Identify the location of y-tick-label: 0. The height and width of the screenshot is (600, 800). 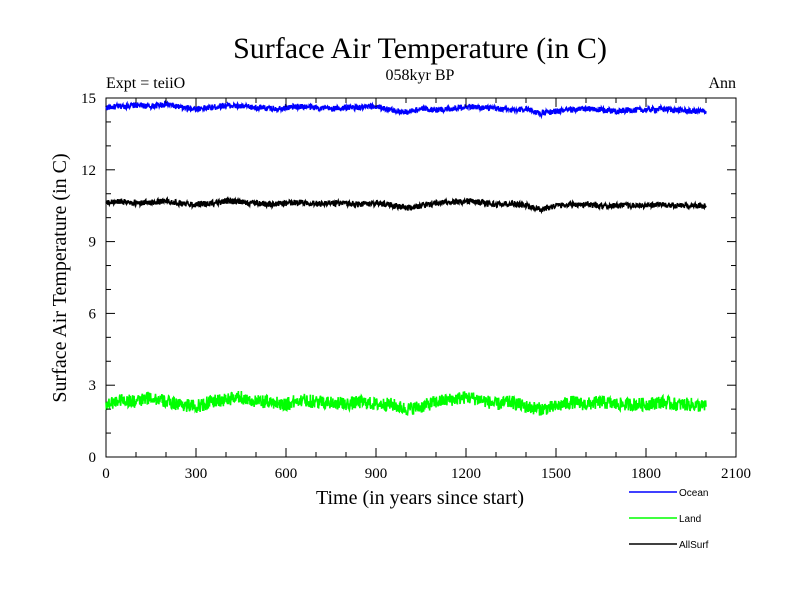
(93, 458).